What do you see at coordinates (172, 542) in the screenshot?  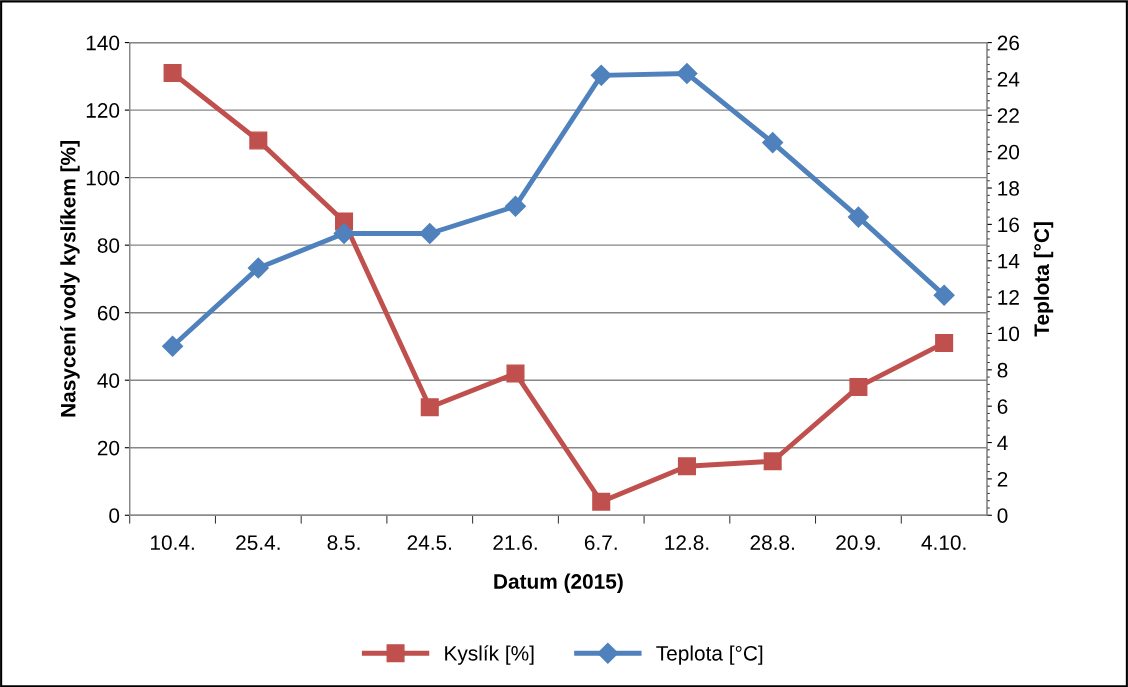 I see `x-tick-label: 10.4.` at bounding box center [172, 542].